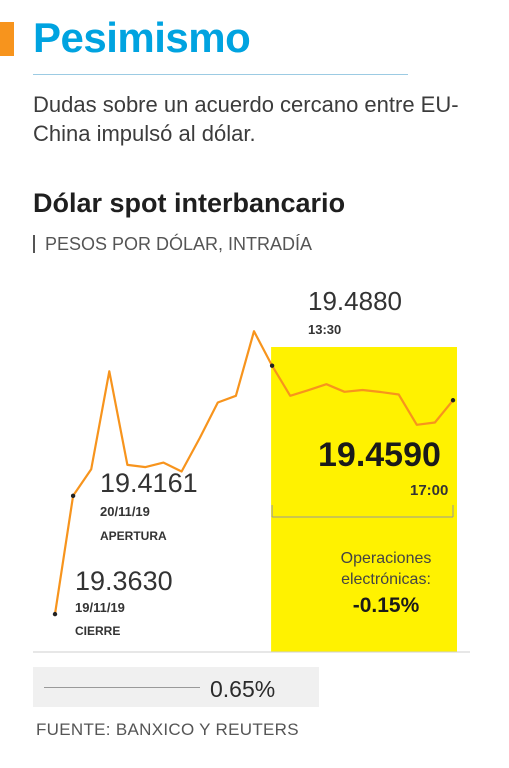  What do you see at coordinates (324, 329) in the screenshot?
I see `annotation-high-time: 13:30` at bounding box center [324, 329].